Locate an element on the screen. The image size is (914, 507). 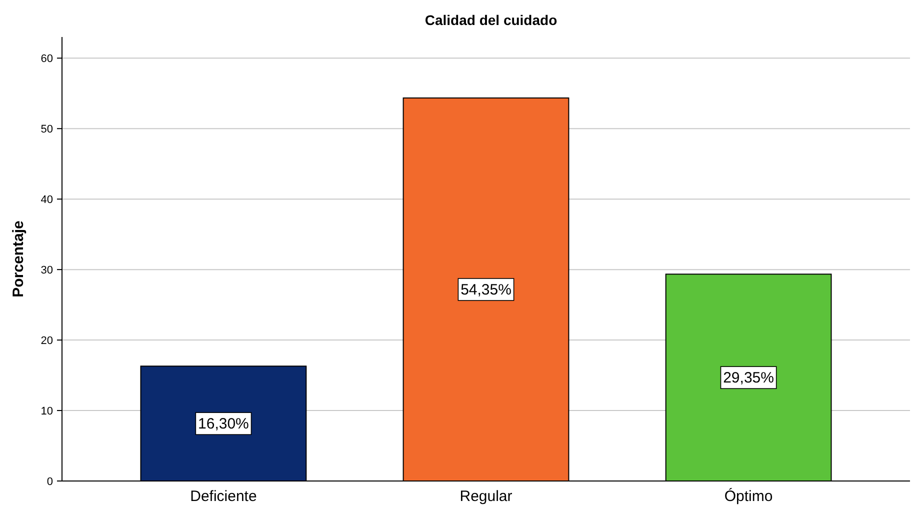
data-label: 54,35% is located at coordinates (486, 289).